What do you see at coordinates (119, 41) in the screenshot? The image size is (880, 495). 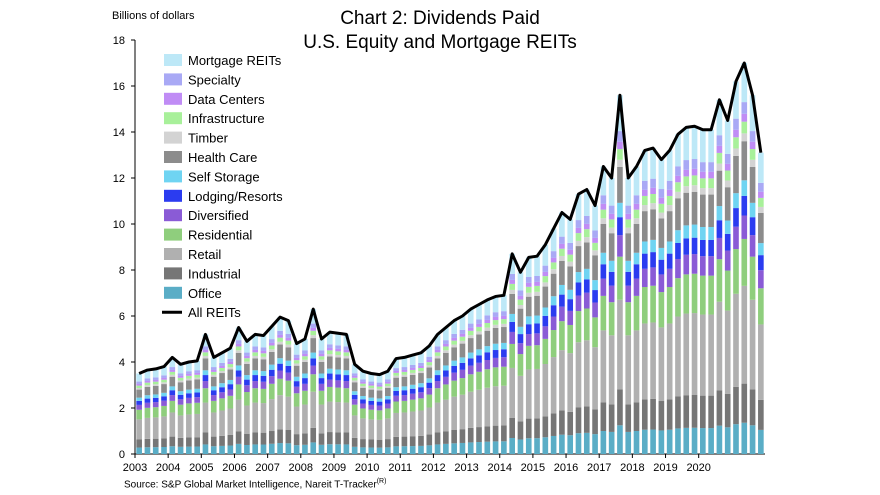 I see `y-tick-label: 18` at bounding box center [119, 41].